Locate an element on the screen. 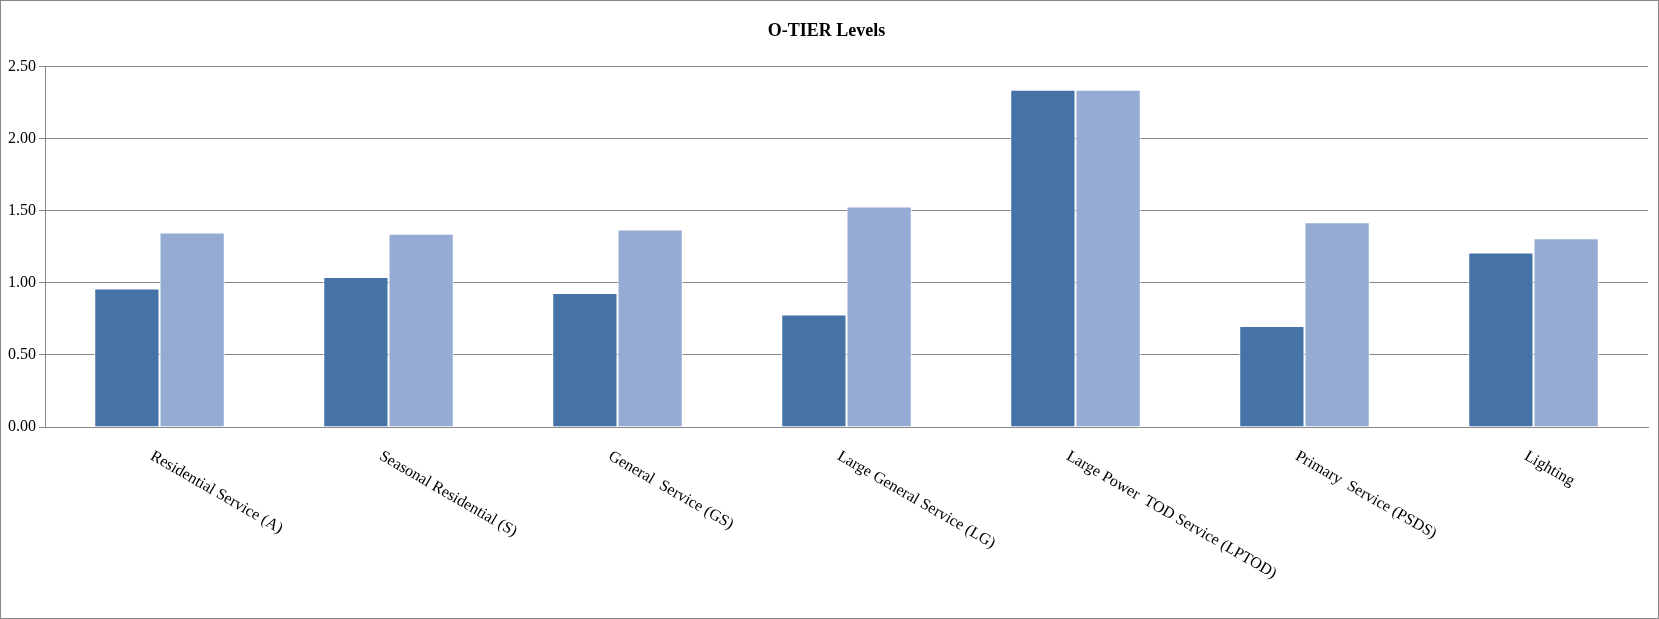 Image resolution: width=1659 pixels, height=619 pixels. y-tick-label: 0.50 is located at coordinates (22, 354).